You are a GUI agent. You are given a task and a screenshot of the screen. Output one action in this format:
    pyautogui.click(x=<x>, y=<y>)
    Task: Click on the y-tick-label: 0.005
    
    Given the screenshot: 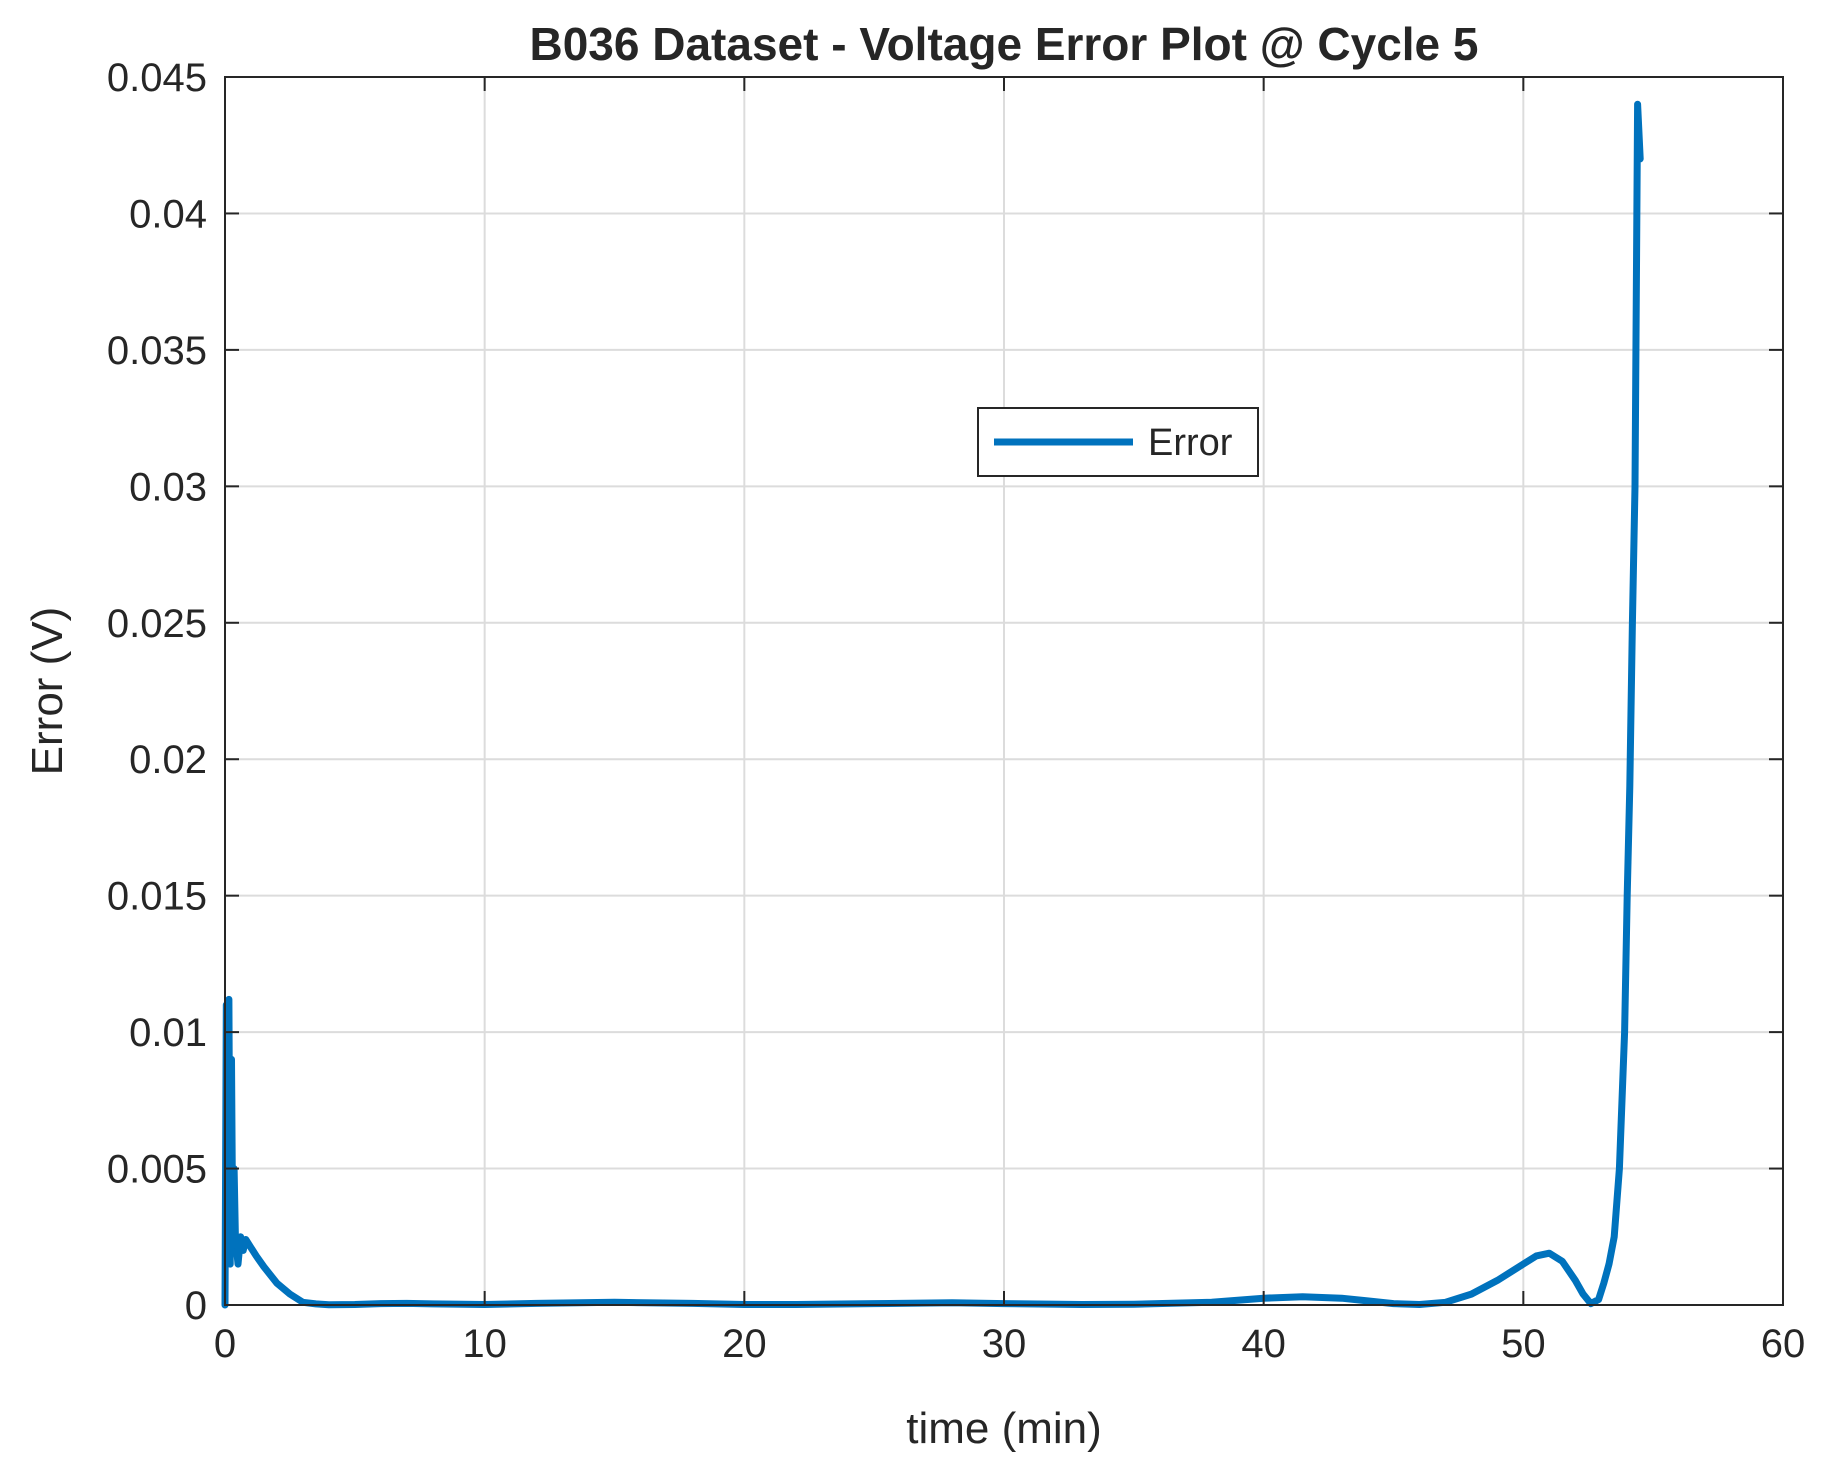 What is the action you would take?
    pyautogui.click(x=157, y=1170)
    